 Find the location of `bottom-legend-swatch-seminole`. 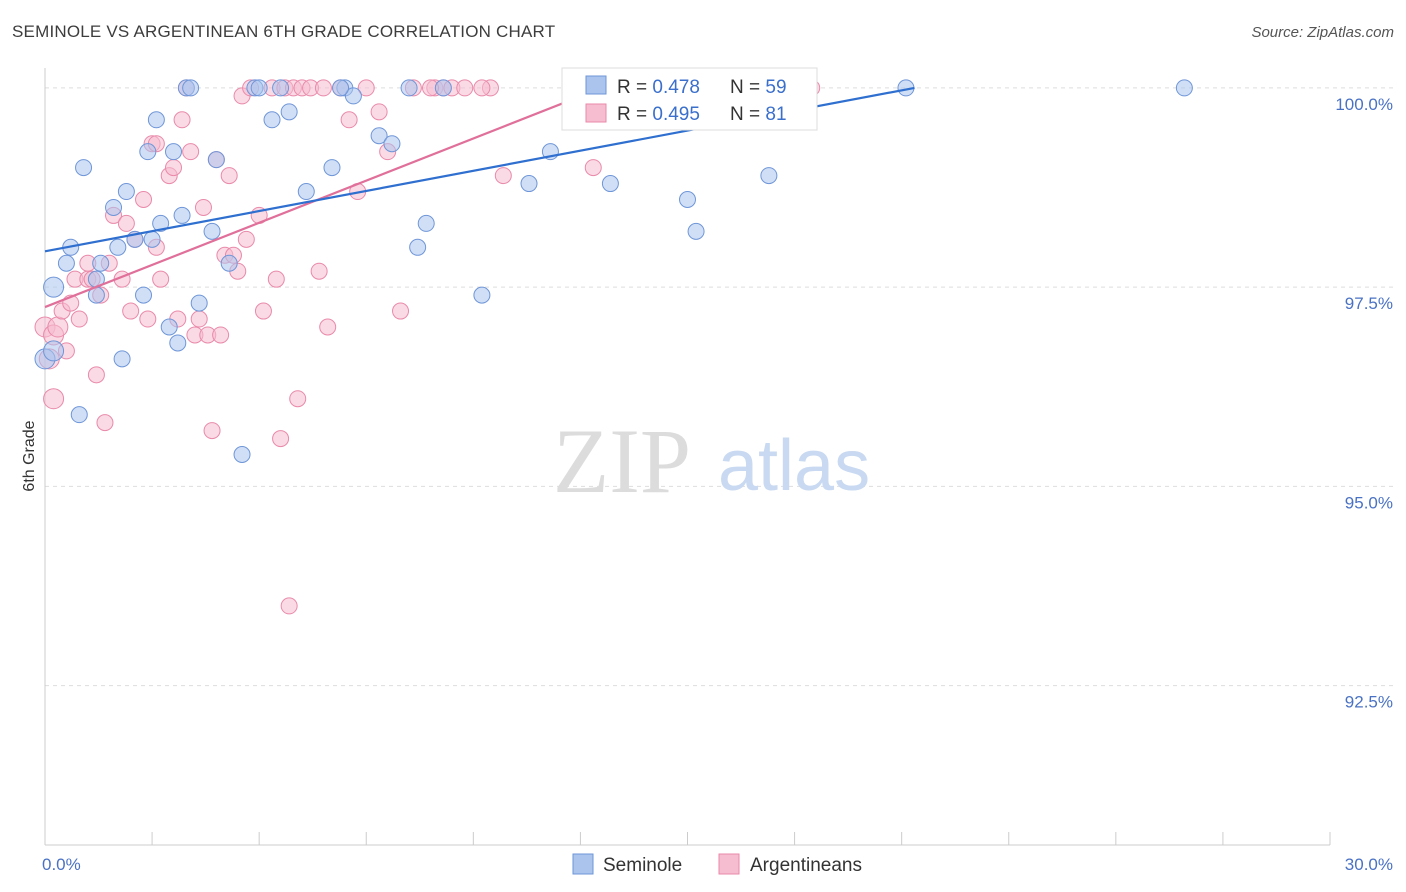

bottom-legend-swatch-seminole is located at coordinates (583, 864).